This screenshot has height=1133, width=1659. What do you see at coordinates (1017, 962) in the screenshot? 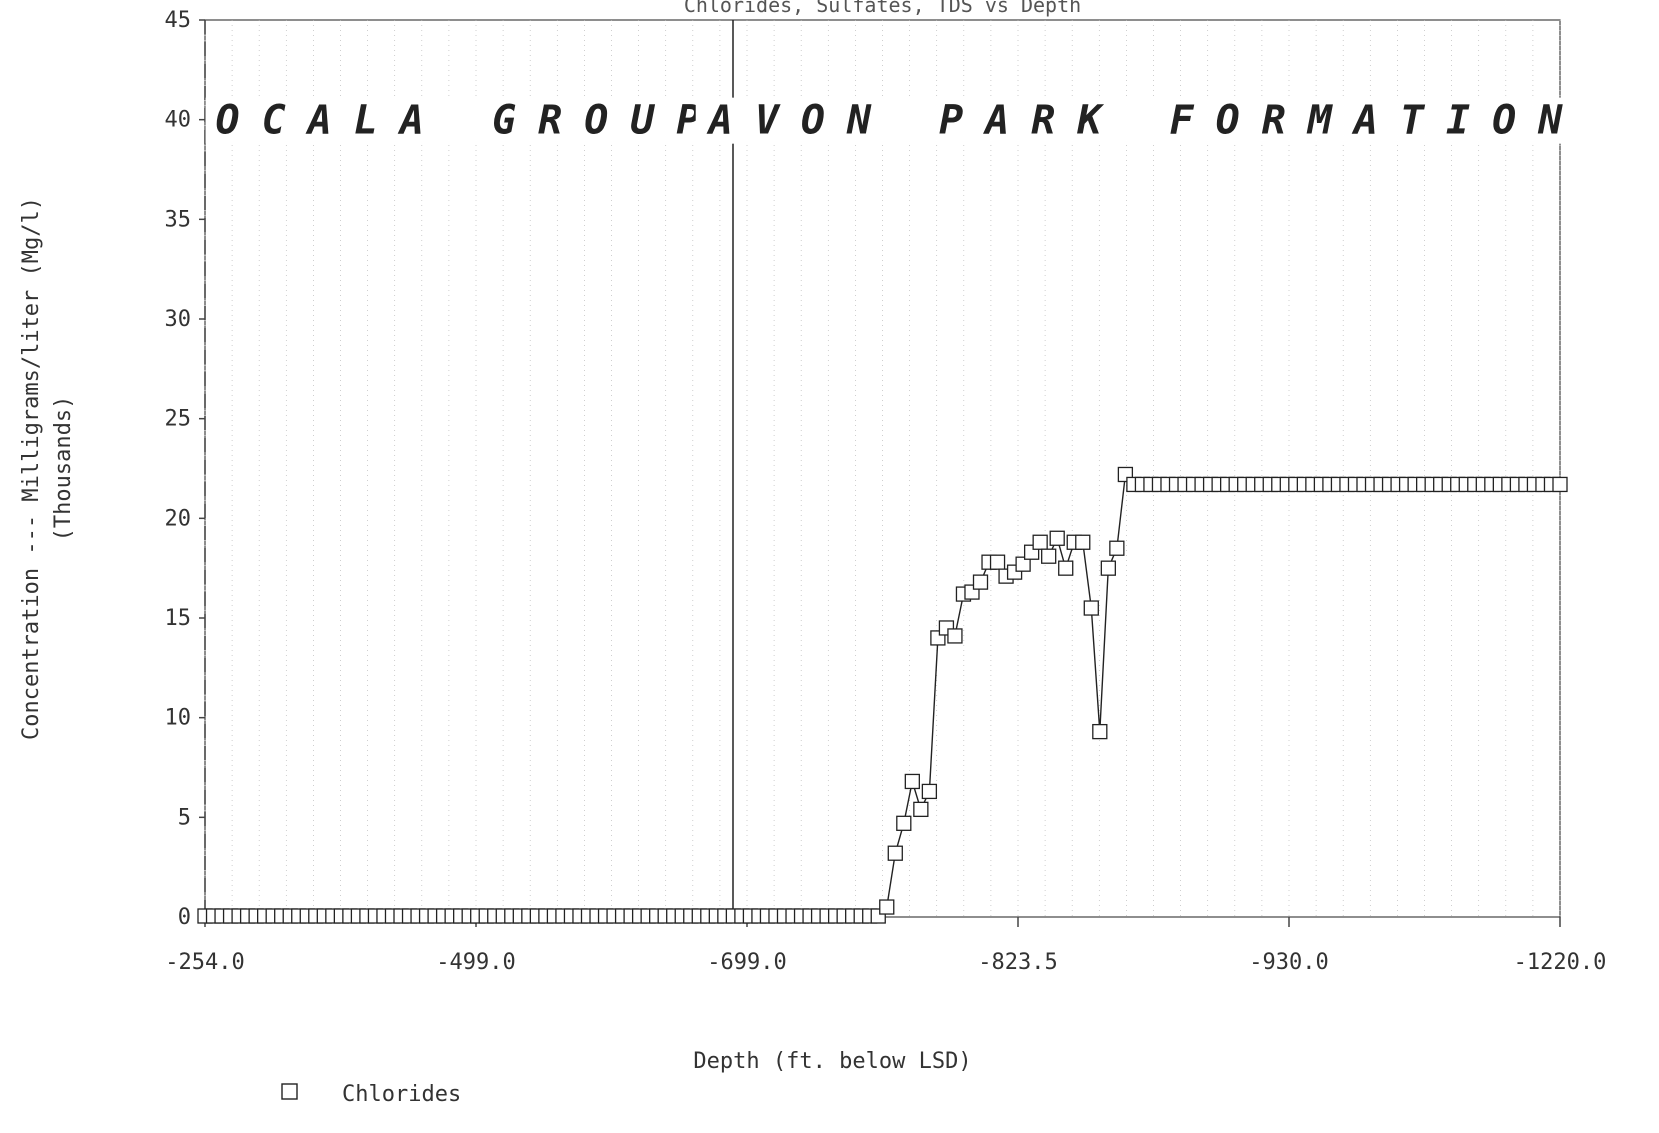
I see `x-tick-label: -823.5` at bounding box center [1017, 962].